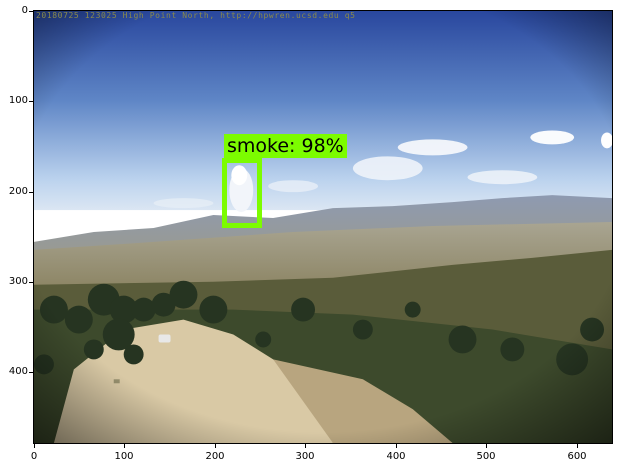 This screenshot has height=469, width=620. I want to click on y-tick-label: 100, so click(18, 100).